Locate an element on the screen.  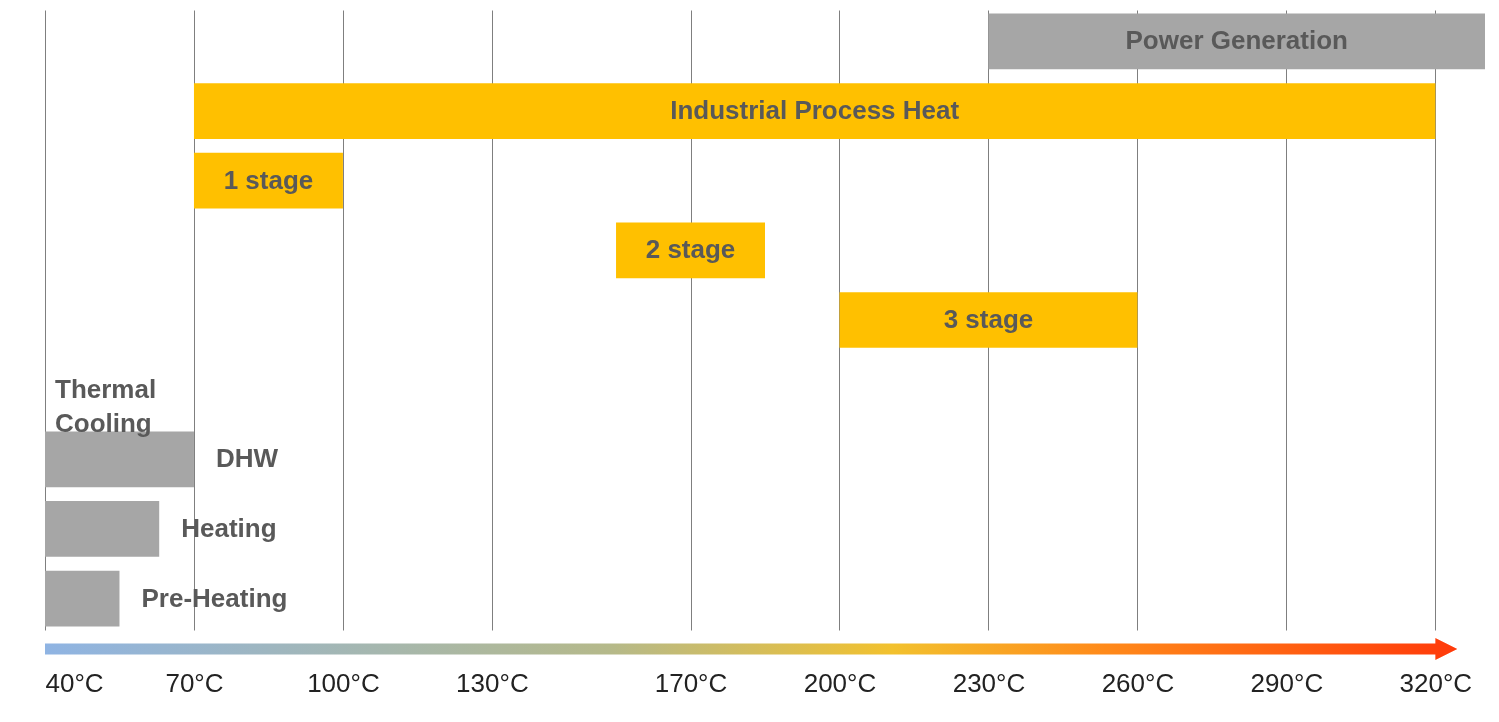
x-tick-label: 320°C is located at coordinates (1436, 682).